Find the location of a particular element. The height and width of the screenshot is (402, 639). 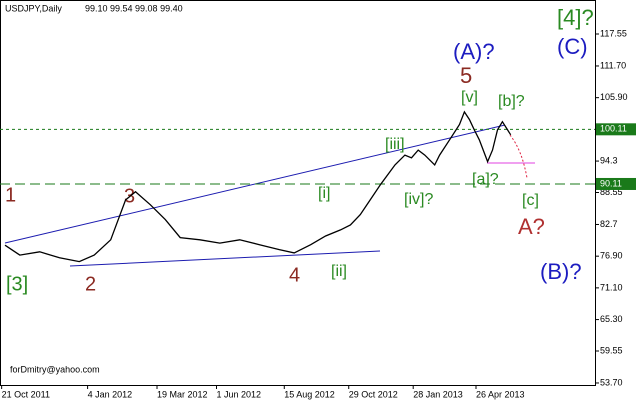

y-tick-label: 65.30 is located at coordinates (611, 319).